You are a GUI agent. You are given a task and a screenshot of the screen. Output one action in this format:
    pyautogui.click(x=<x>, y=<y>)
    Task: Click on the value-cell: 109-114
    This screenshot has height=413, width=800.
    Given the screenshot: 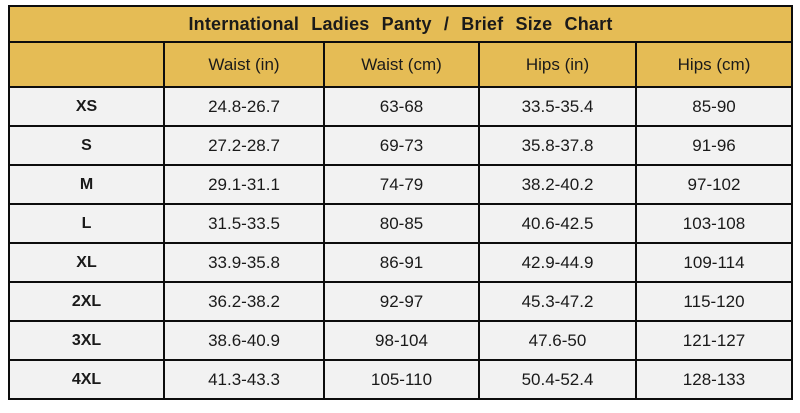 What is the action you would take?
    pyautogui.click(x=714, y=262)
    